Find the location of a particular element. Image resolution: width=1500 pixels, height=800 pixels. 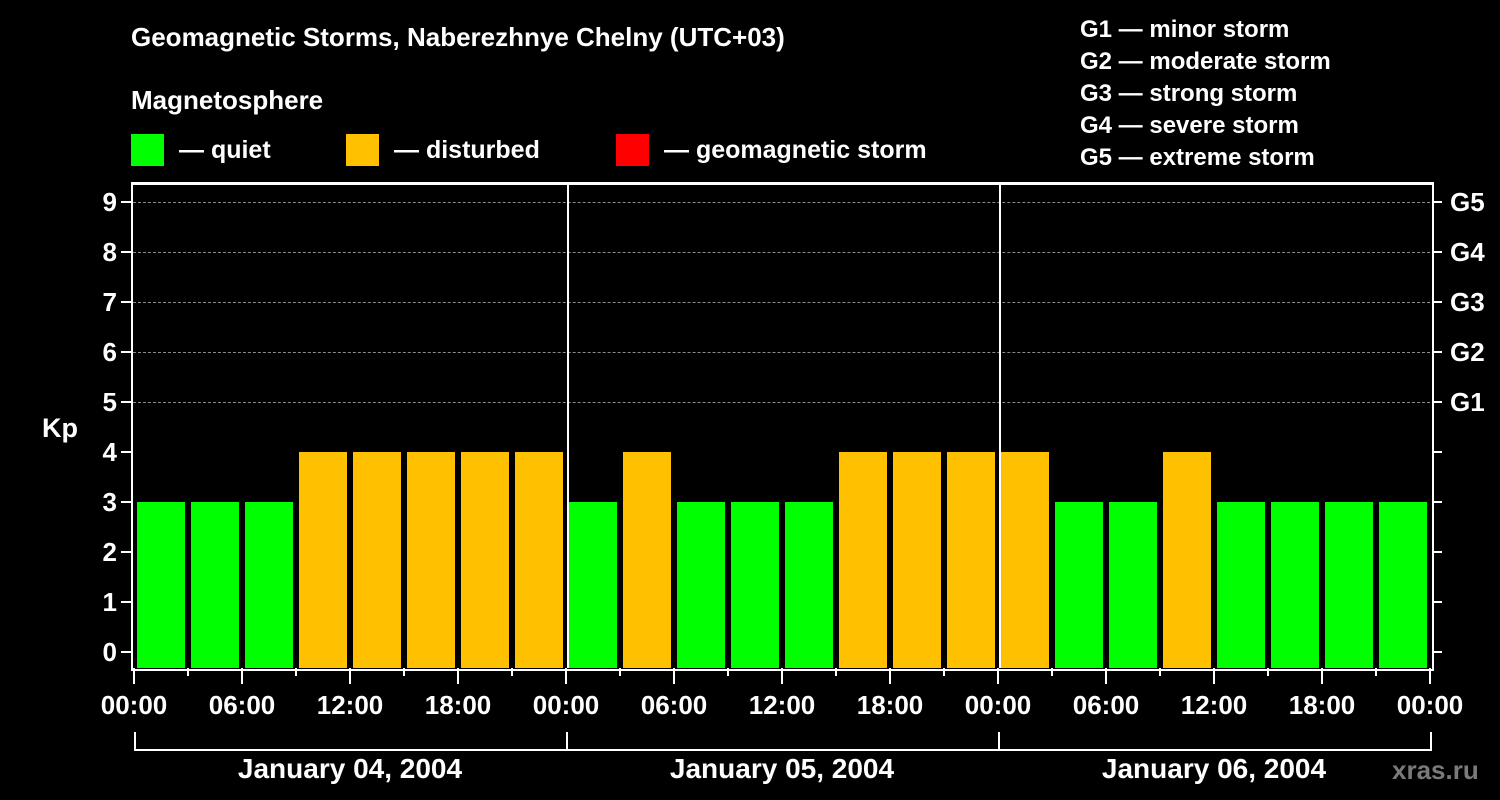

g-scale-tick-label: G3 is located at coordinates (1467, 302).